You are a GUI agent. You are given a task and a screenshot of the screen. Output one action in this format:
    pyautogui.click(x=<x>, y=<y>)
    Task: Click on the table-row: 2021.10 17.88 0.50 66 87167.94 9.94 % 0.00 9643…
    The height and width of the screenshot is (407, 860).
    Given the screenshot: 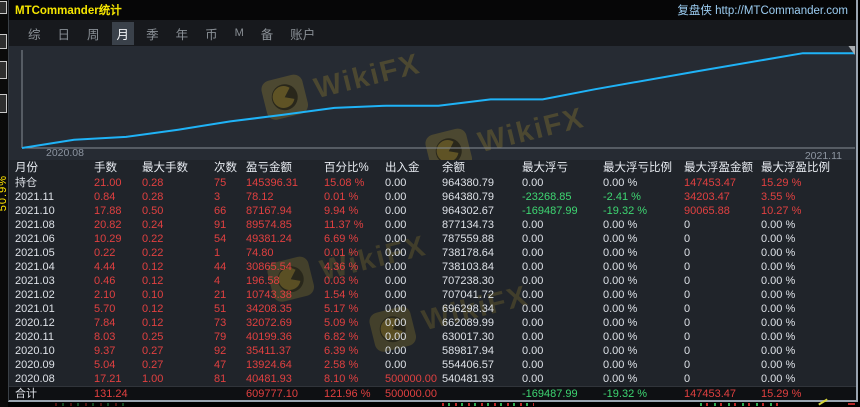 What is the action you would take?
    pyautogui.click(x=432, y=211)
    